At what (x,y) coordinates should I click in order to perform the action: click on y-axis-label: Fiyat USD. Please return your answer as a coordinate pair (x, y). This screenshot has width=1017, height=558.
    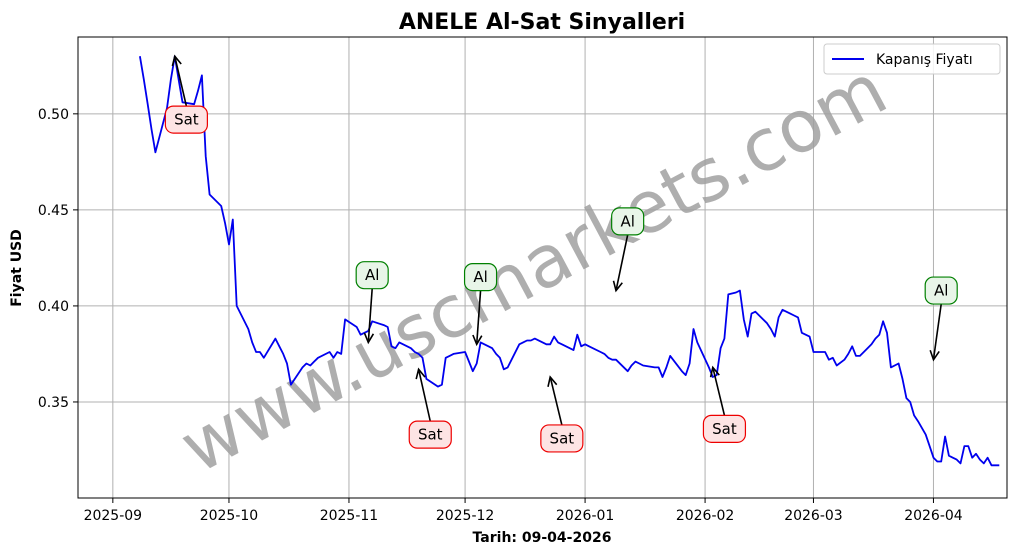
    Looking at the image, I should click on (17, 268).